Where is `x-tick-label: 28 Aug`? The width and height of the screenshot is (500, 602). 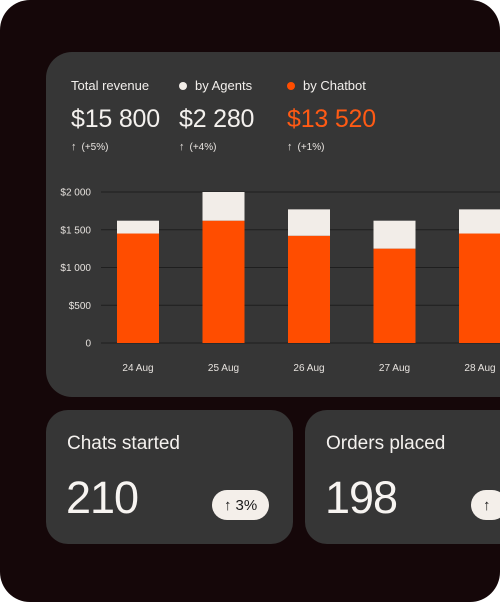
x-tick-label: 28 Aug is located at coordinates (479, 368).